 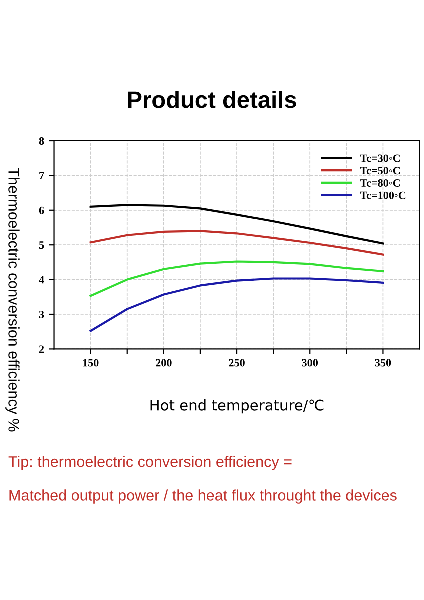 I want to click on text: Matched output power / the heat flux throught the devices, so click(x=203, y=497).